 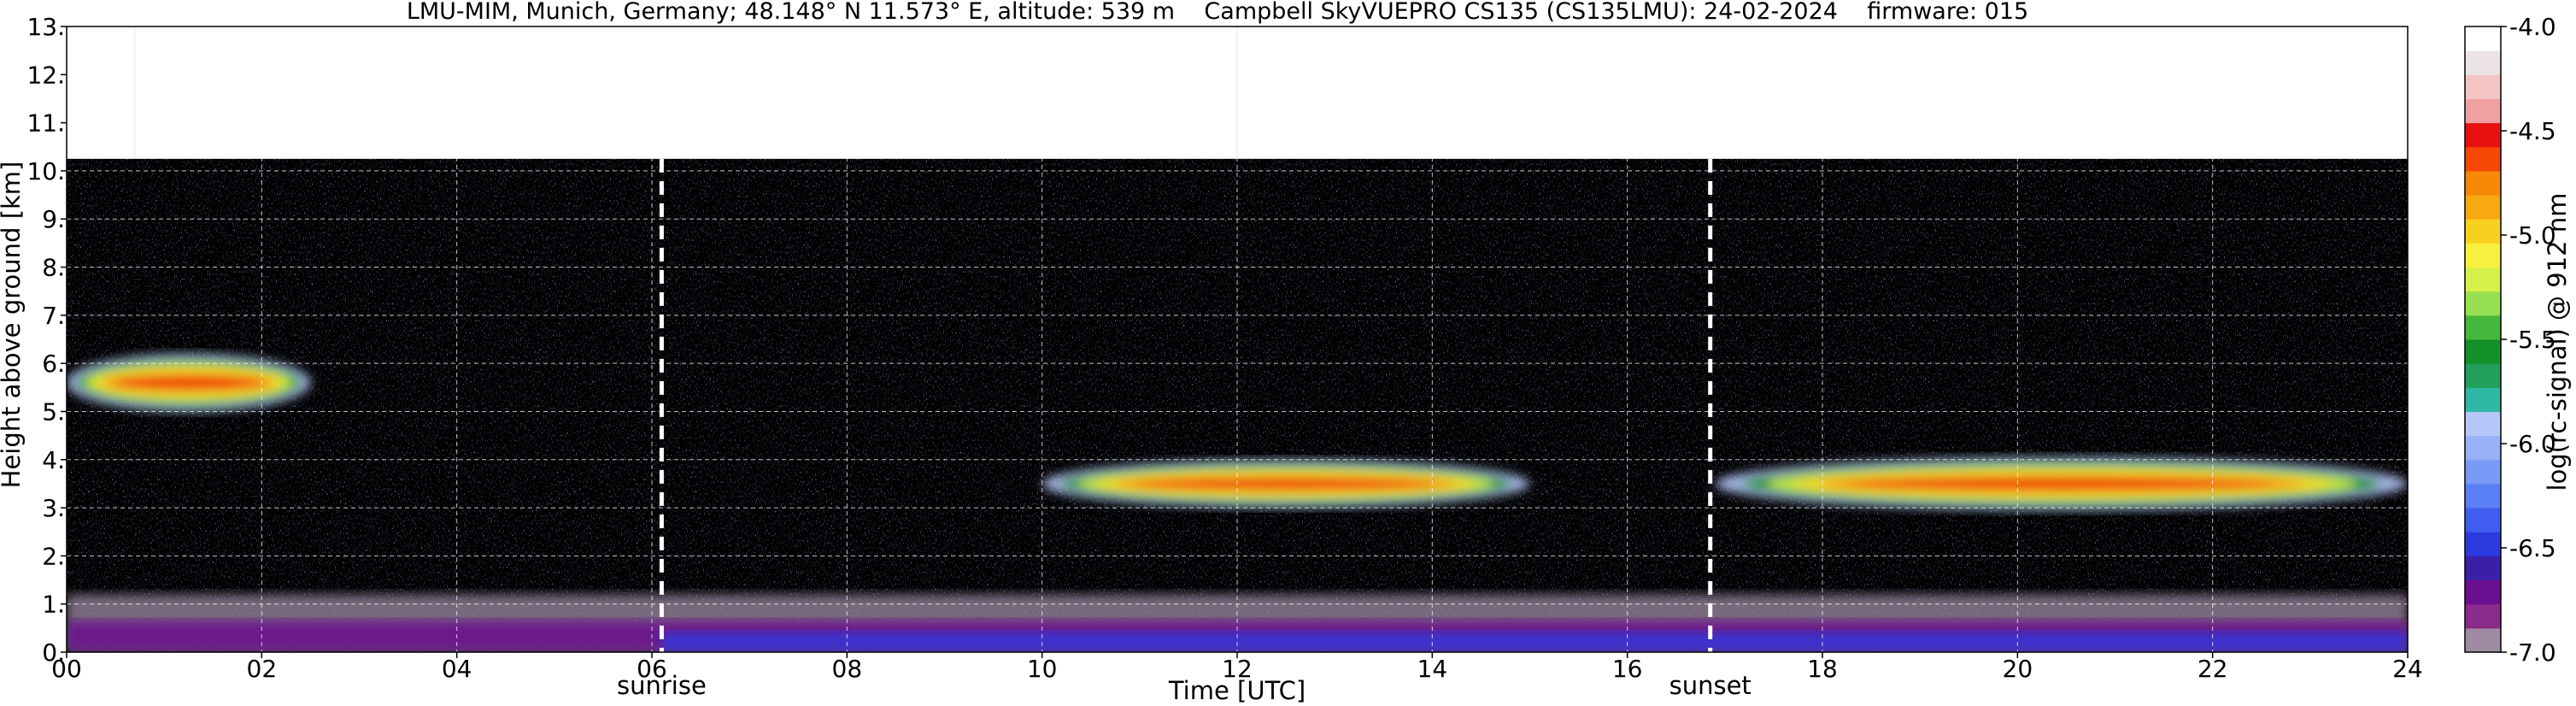 What do you see at coordinates (652, 669) in the screenshot?
I see `x-tick-label: 06` at bounding box center [652, 669].